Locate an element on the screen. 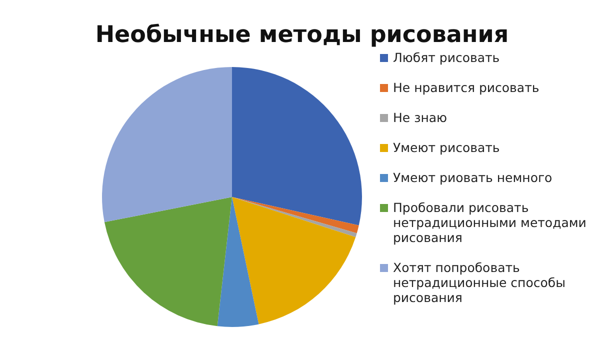  legend-label: Пробовали рисовать нетрадиционными методами рисования is located at coordinates (489, 222).